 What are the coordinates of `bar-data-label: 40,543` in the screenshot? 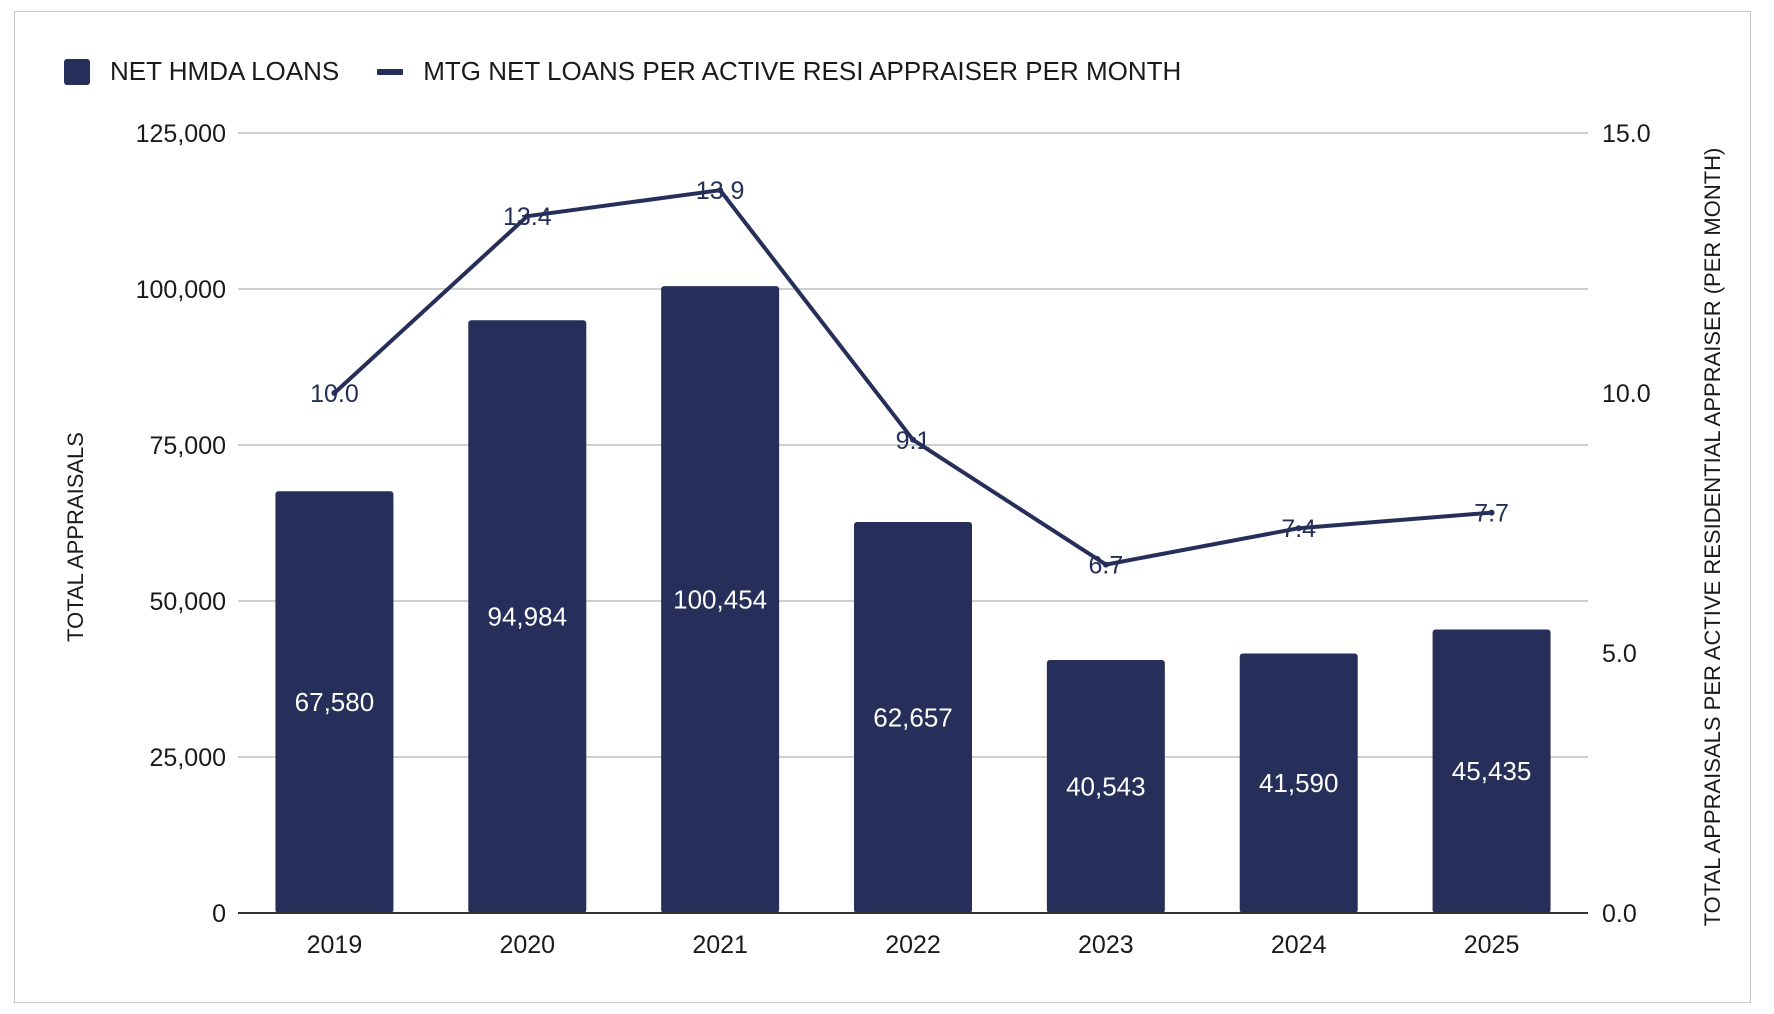 It's located at (1106, 787).